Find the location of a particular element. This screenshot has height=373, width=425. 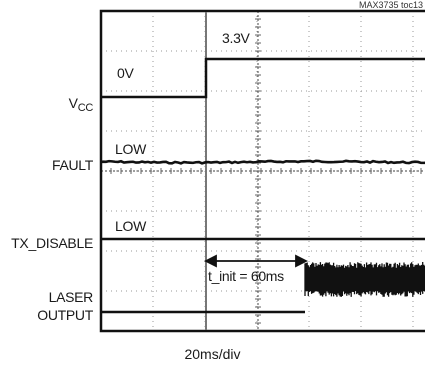

channel-label-vcc: VCC is located at coordinates (81, 104).